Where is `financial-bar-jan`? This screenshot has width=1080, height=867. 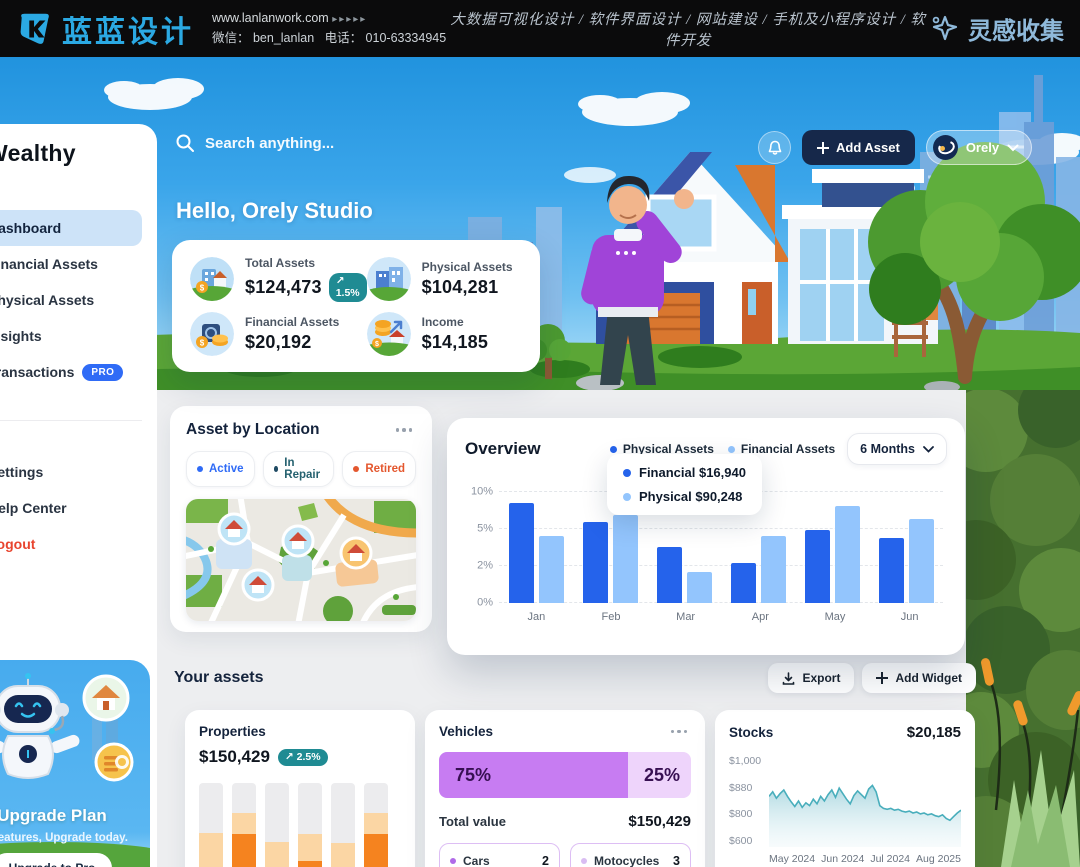 financial-bar-jan is located at coordinates (551, 569).